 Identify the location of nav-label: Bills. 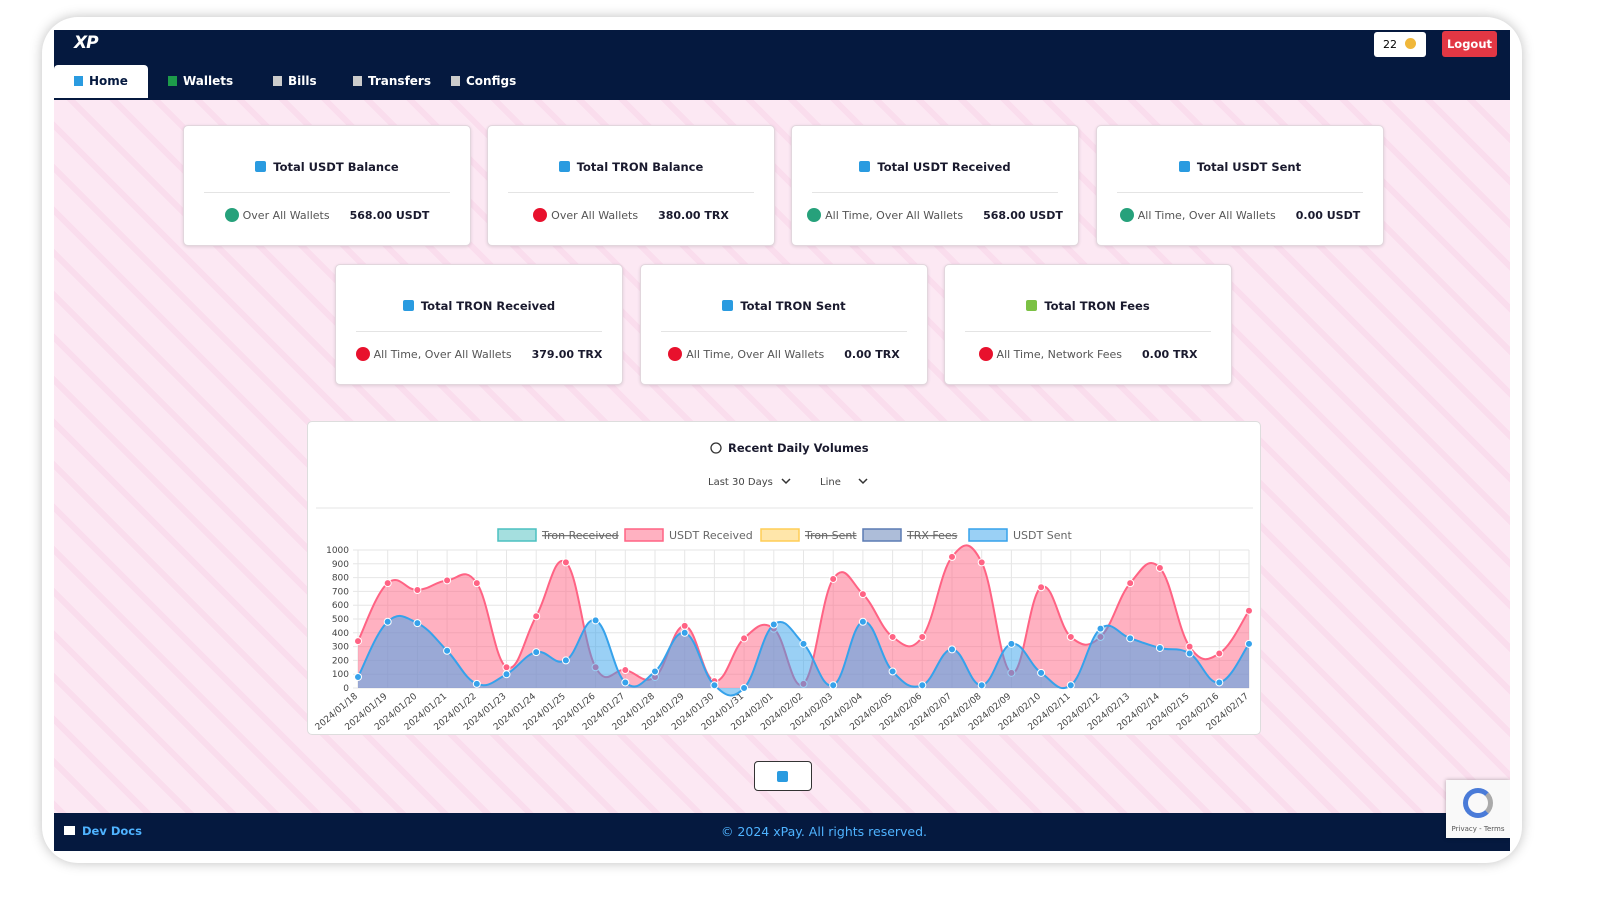
(302, 81).